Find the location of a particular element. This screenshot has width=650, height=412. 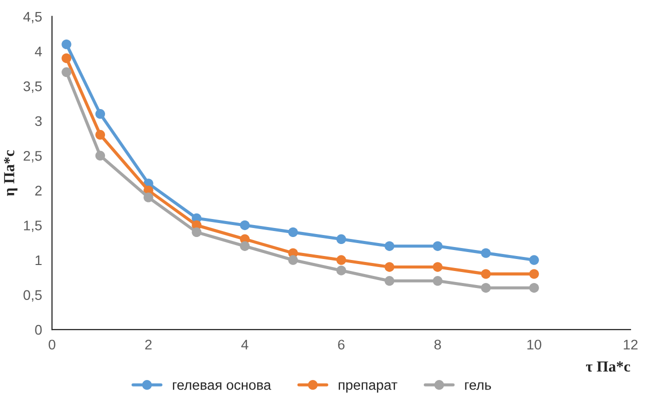

x-tick-label: 6 is located at coordinates (341, 345).